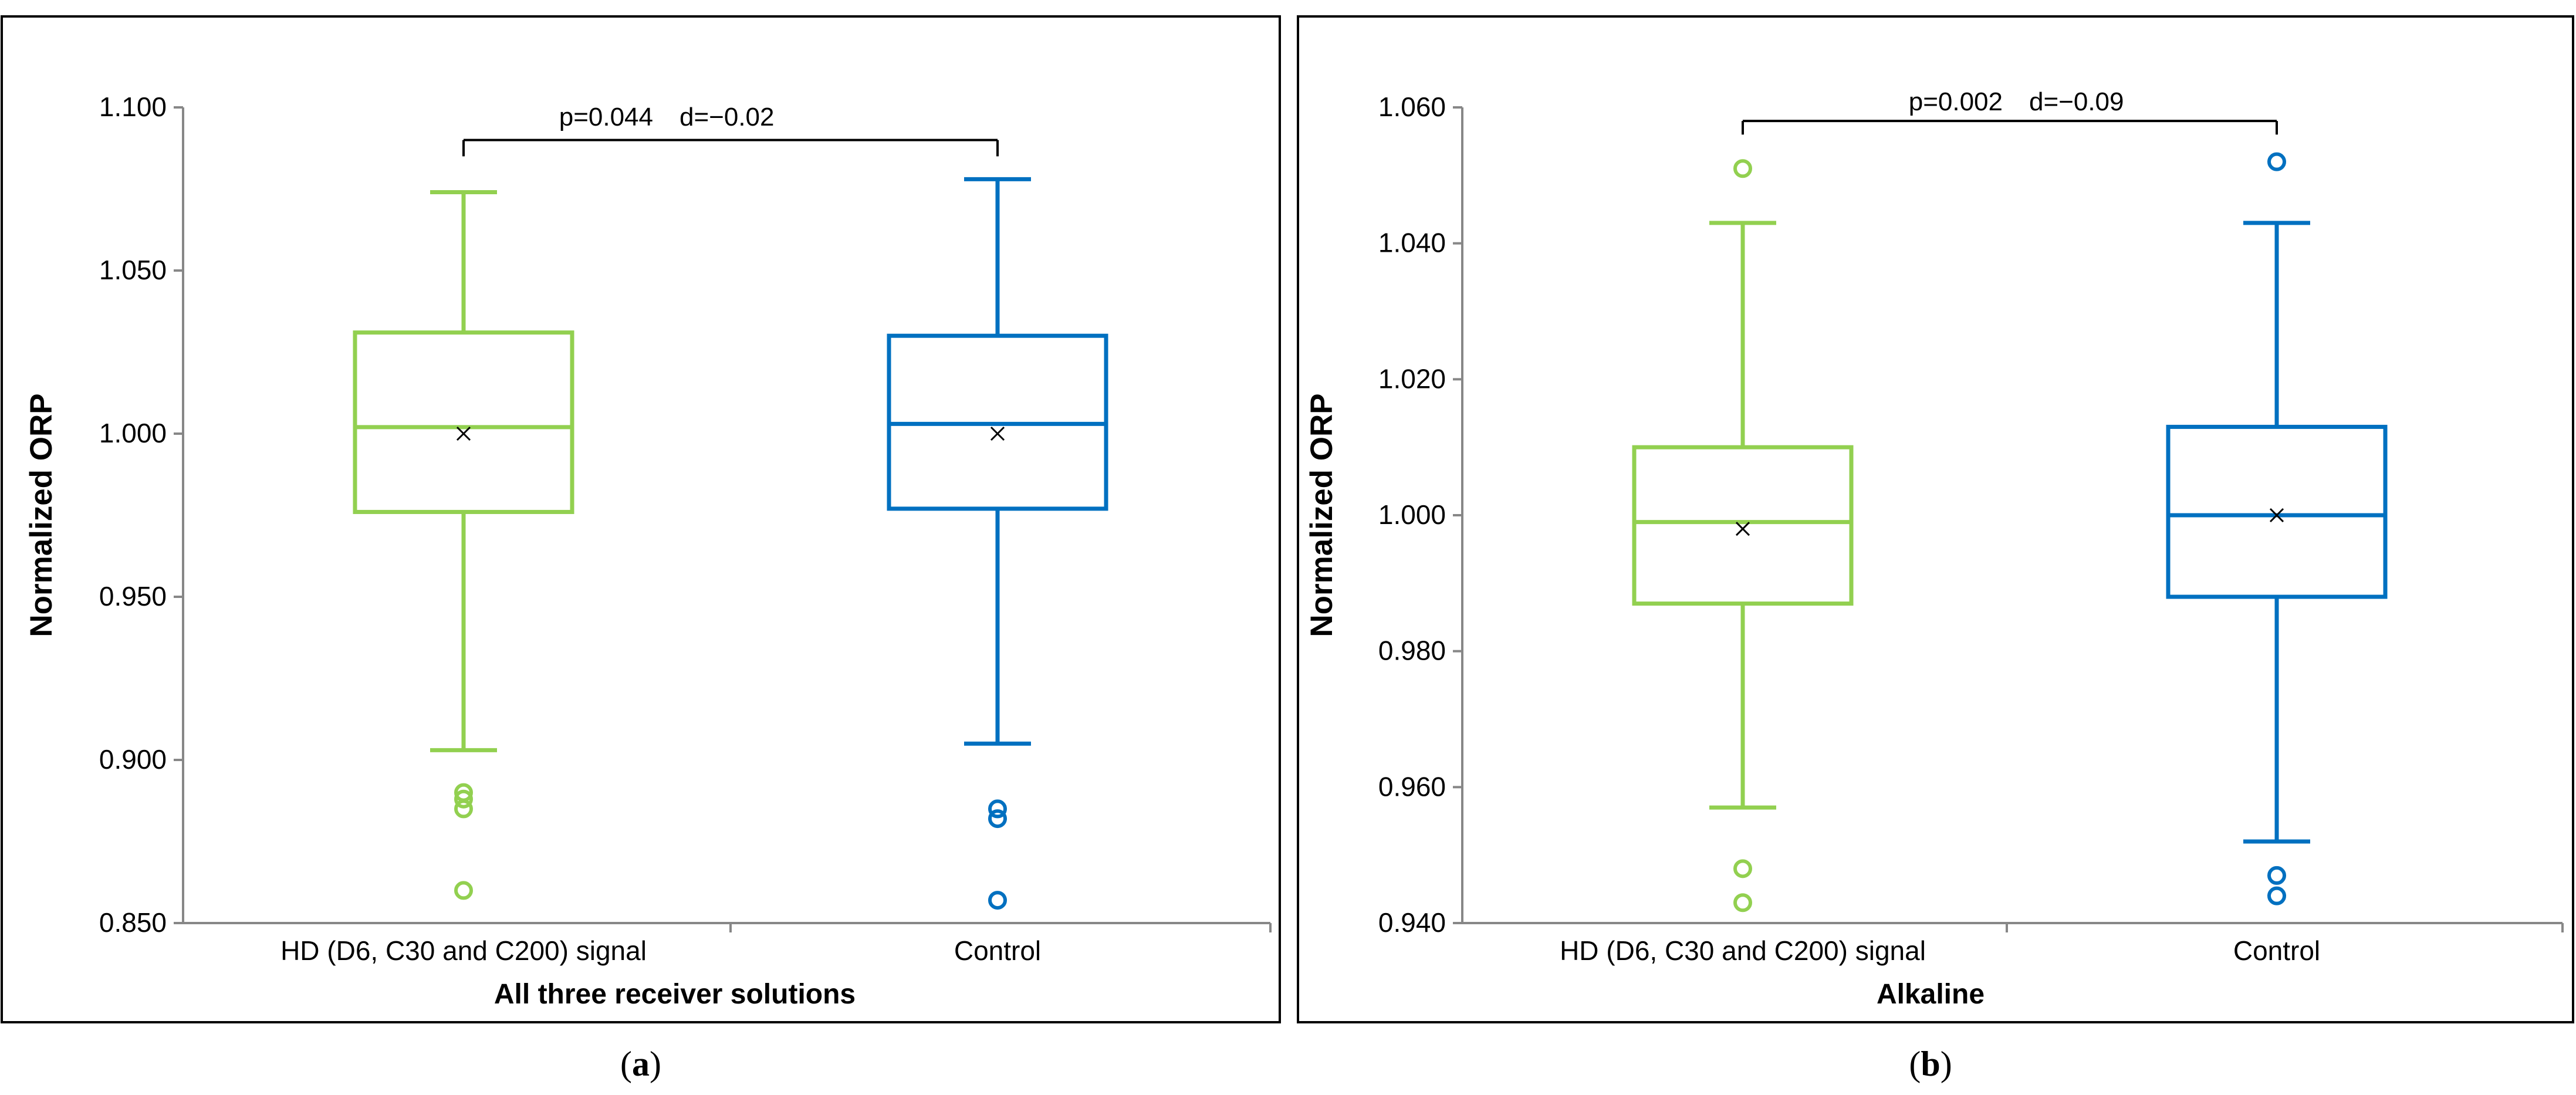 The width and height of the screenshot is (2576, 1095). What do you see at coordinates (141, 515) in the screenshot?
I see `y-ticks: 0.850 0.900 0.950 1.000 1.050 1.100` at bounding box center [141, 515].